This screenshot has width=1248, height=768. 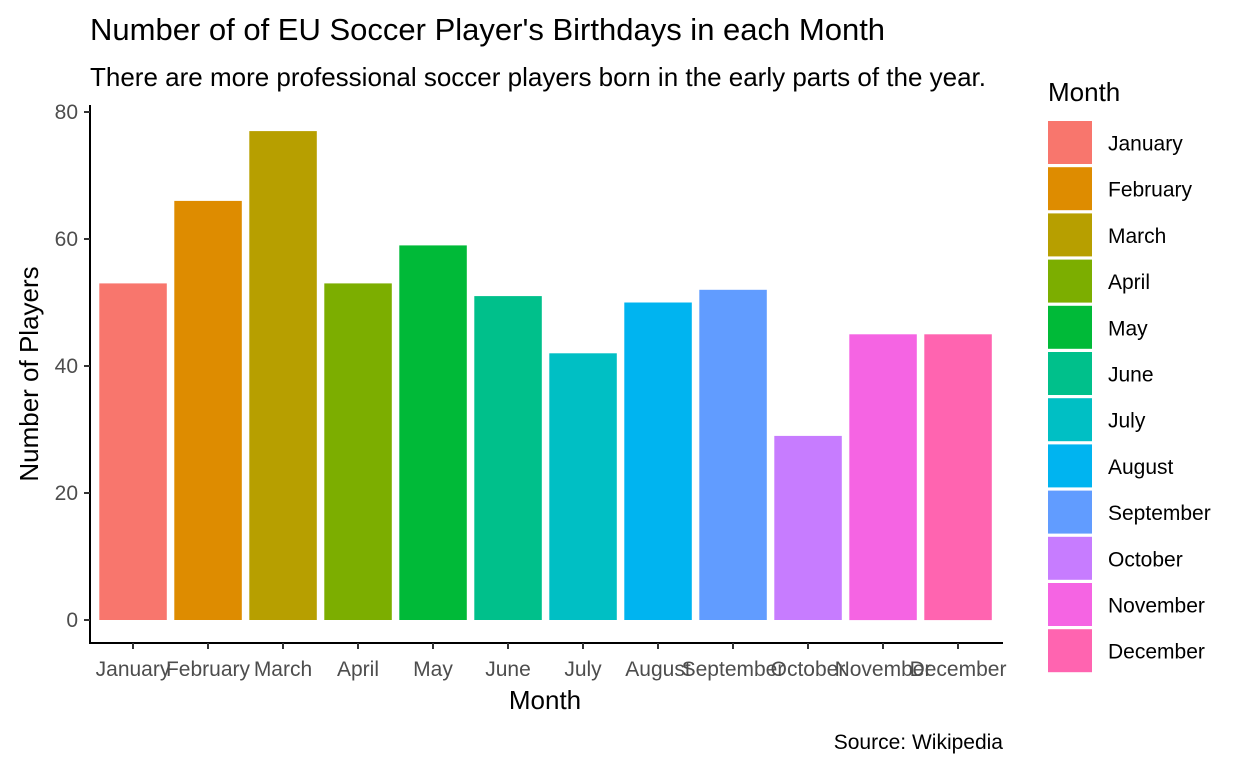 I want to click on legend-key-march, so click(x=1070, y=235).